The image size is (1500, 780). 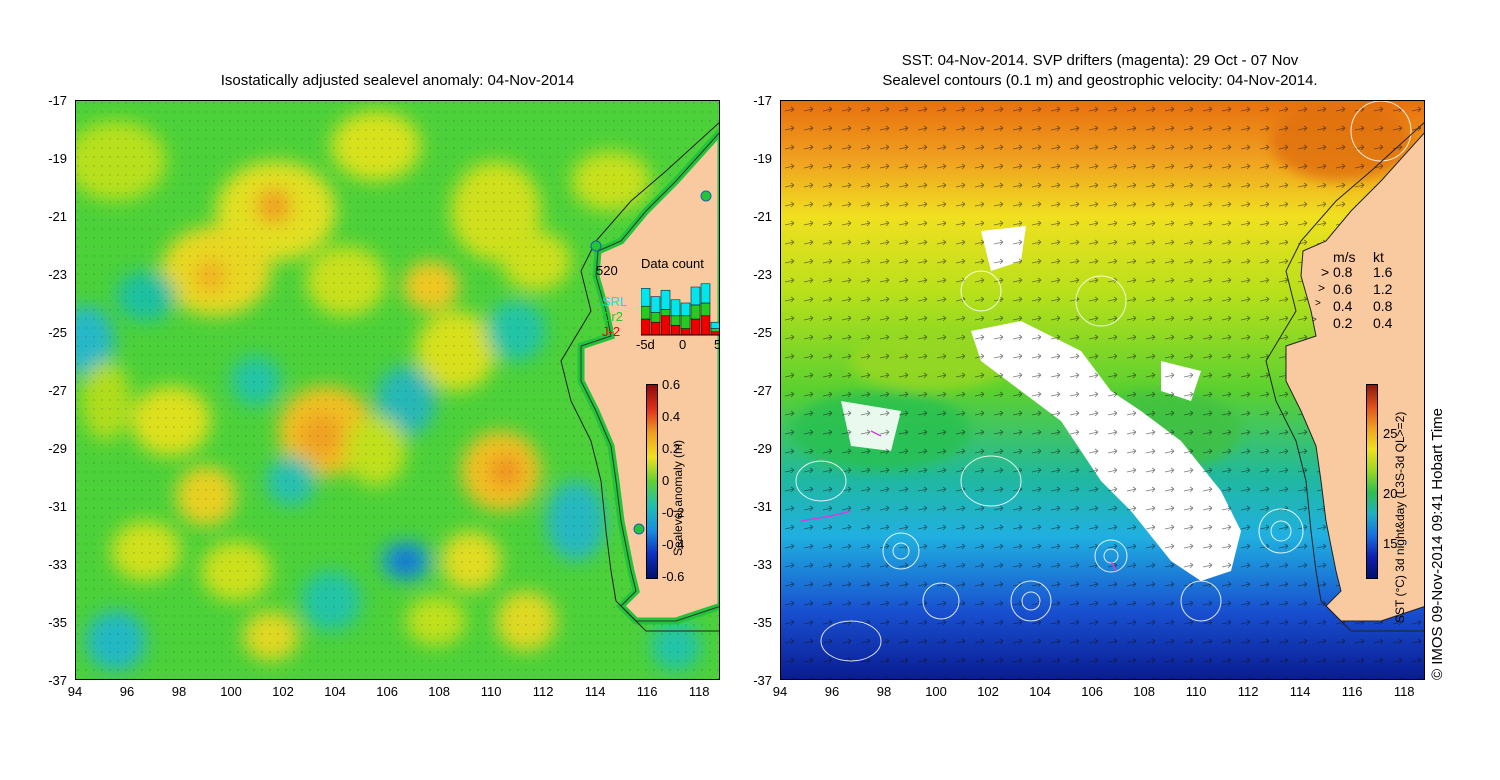 I want to click on right-lon-tick: 110, so click(x=1196, y=691).